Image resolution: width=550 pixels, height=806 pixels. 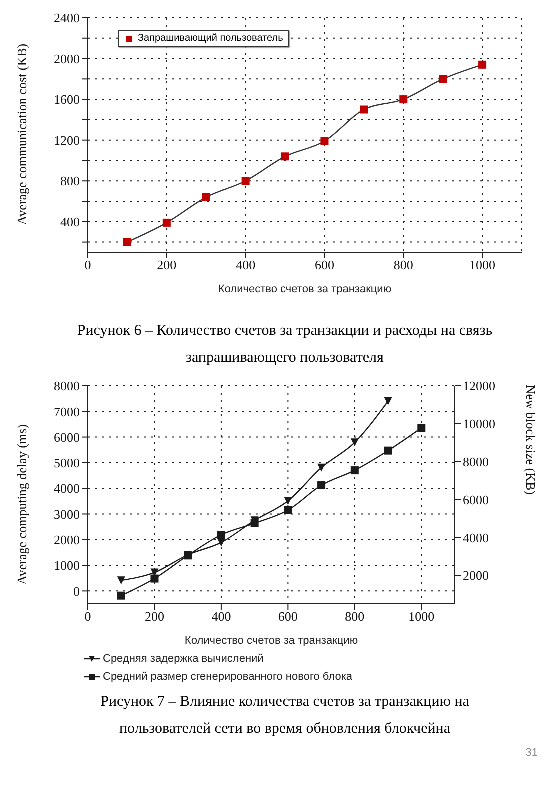 What do you see at coordinates (183, 659) in the screenshot?
I see `legend-label: Средняя задержка вычислений` at bounding box center [183, 659].